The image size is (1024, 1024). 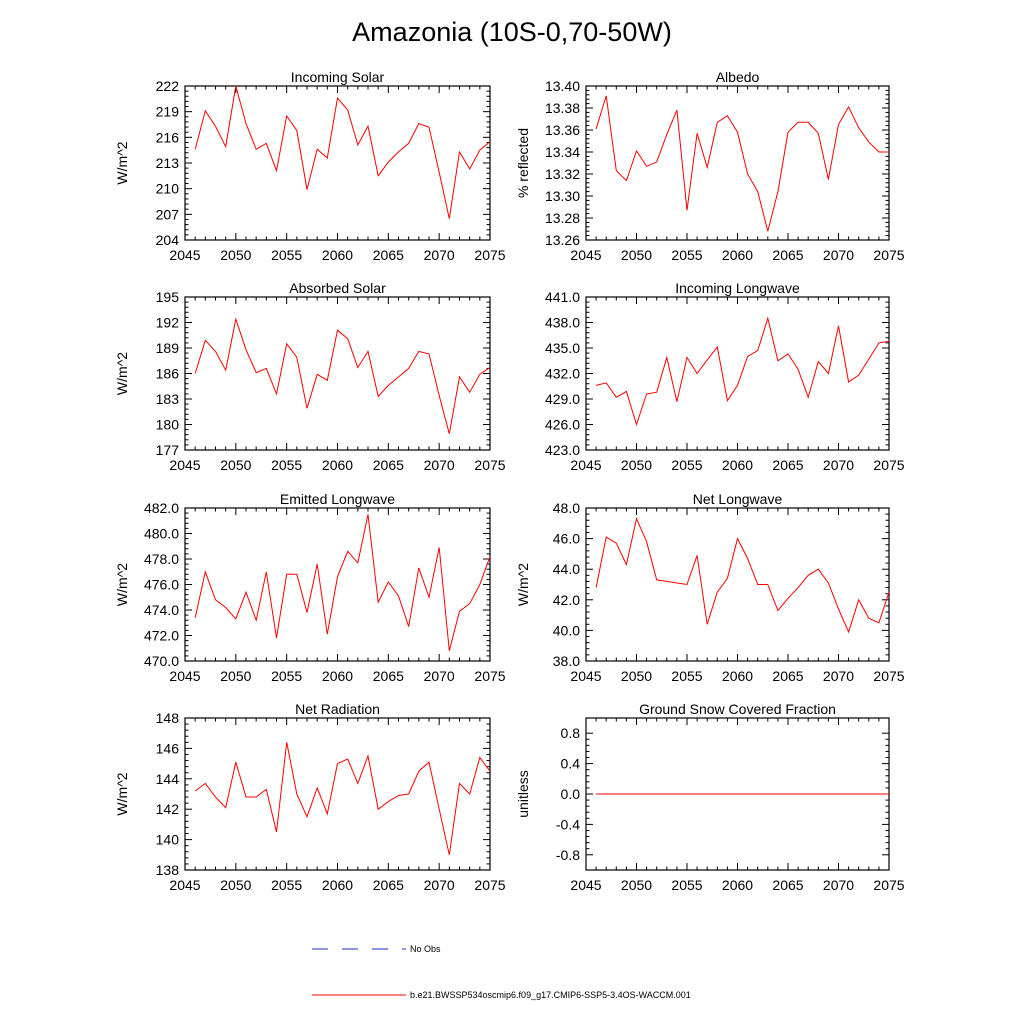 I want to click on y-tick-label: 210, so click(x=168, y=189).